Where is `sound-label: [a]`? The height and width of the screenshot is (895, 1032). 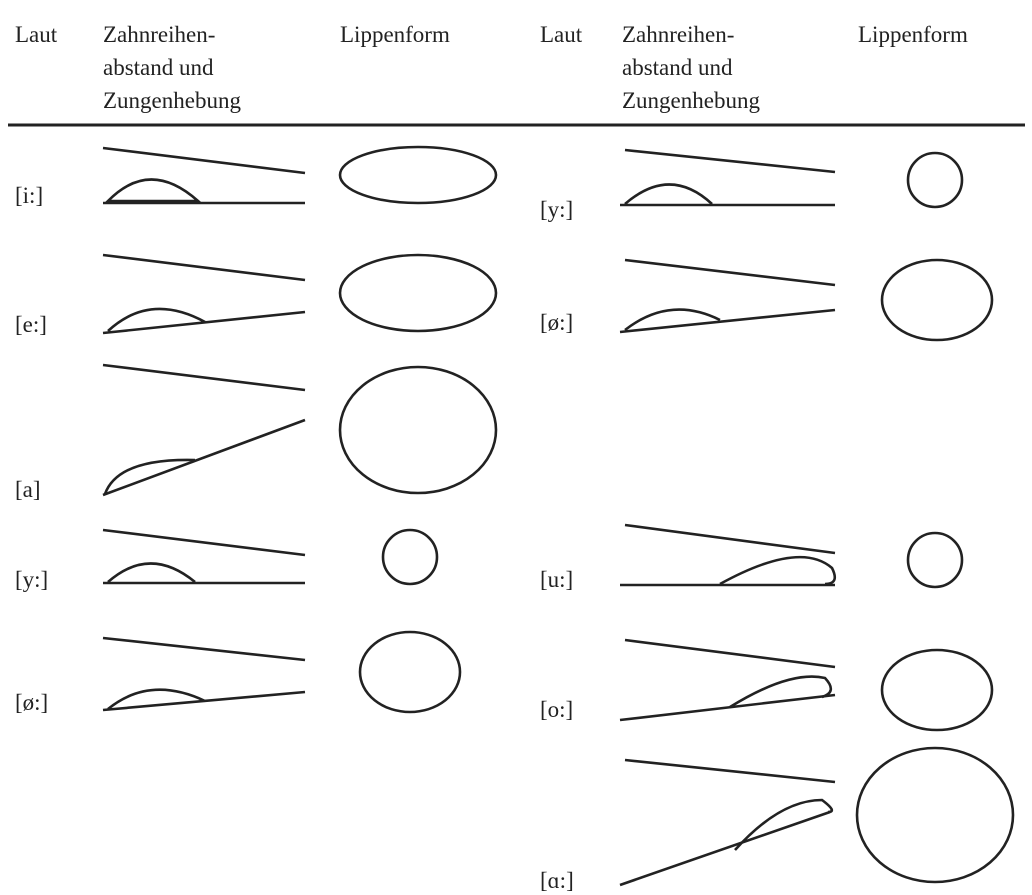
sound-label: [a] is located at coordinates (28, 489).